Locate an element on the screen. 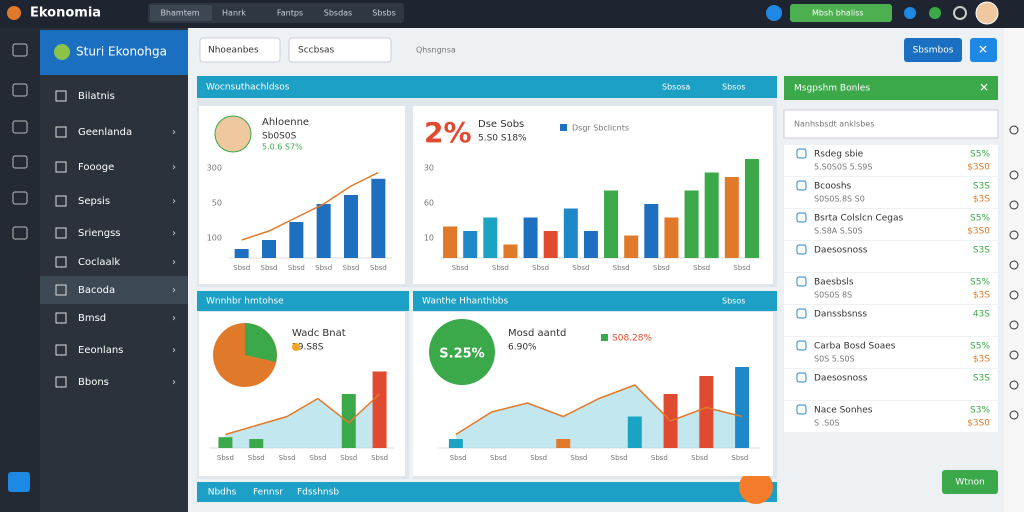  icon-rail is located at coordinates (20, 270).